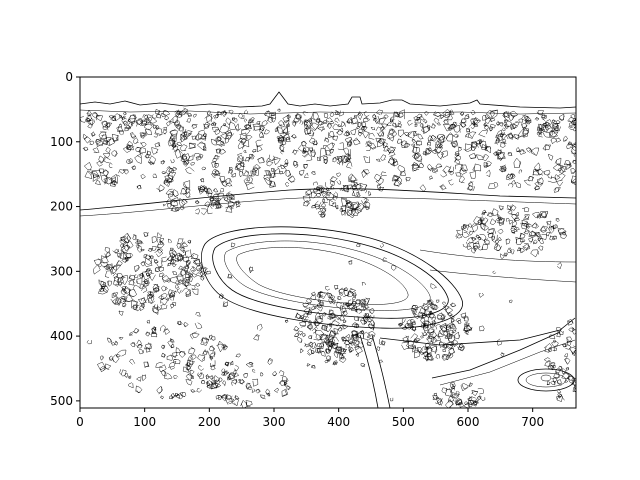  I want to click on oval-track, so click(332, 277).